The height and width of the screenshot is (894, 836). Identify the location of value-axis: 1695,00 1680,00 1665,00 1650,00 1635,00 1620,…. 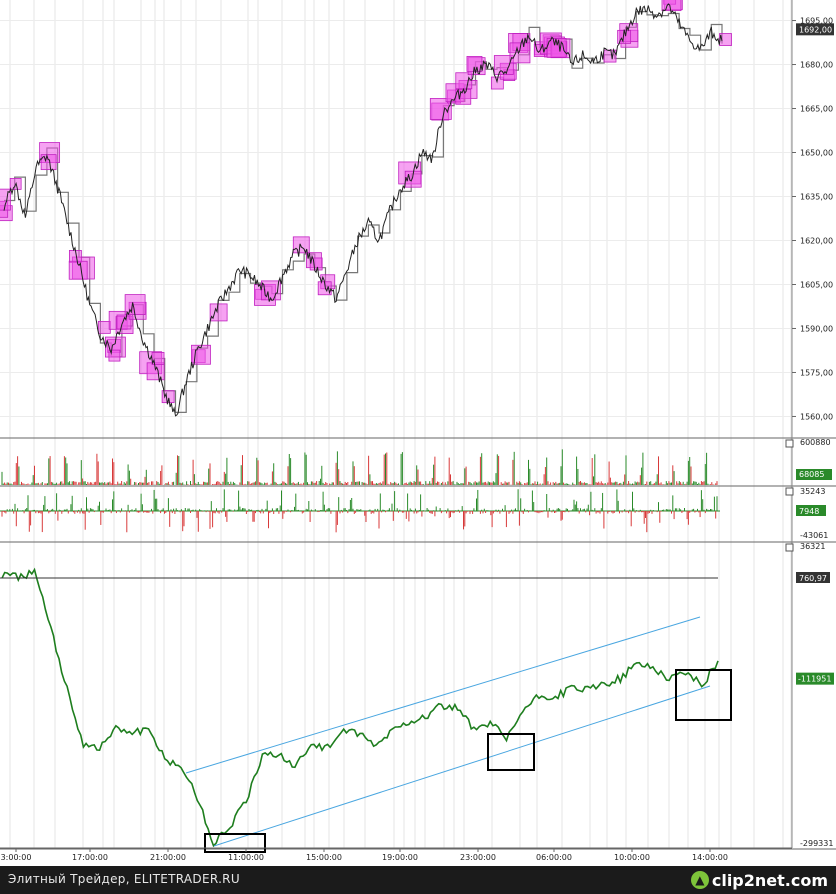
(809, 432).